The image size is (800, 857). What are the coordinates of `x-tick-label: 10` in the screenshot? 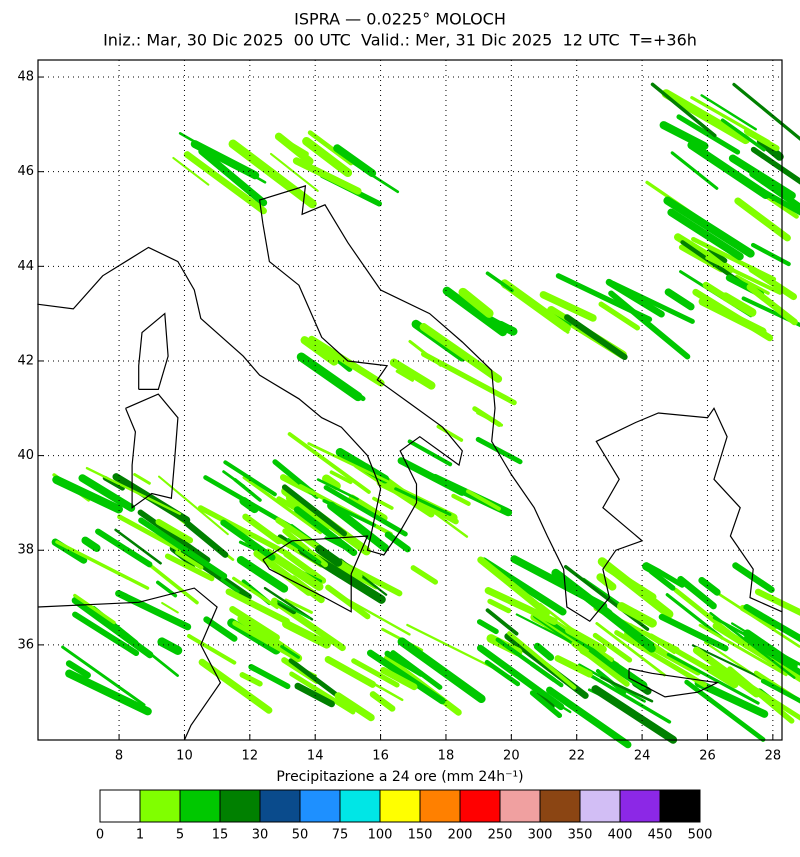 It's located at (184, 756).